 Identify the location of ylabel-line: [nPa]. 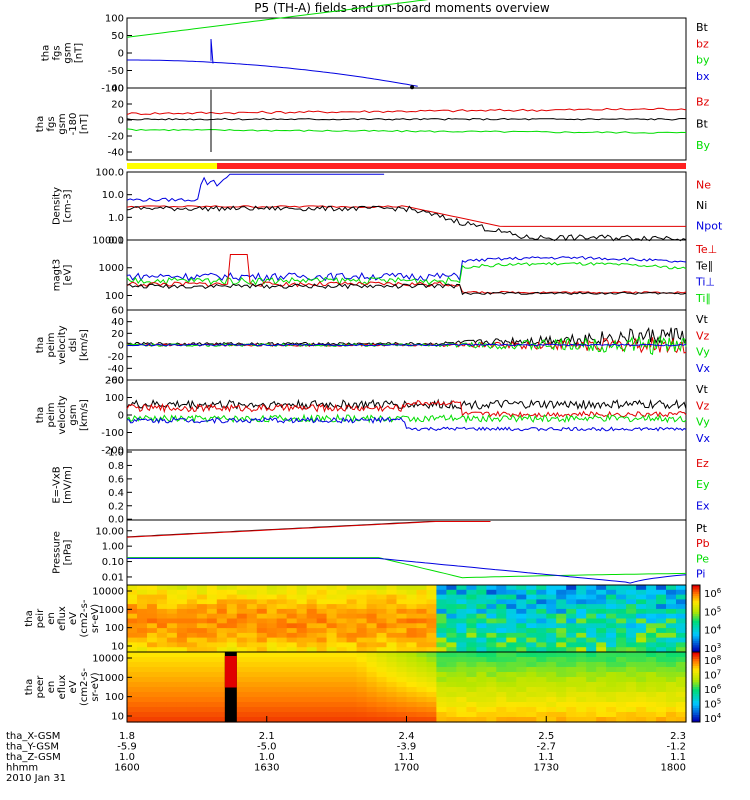
(68, 552).